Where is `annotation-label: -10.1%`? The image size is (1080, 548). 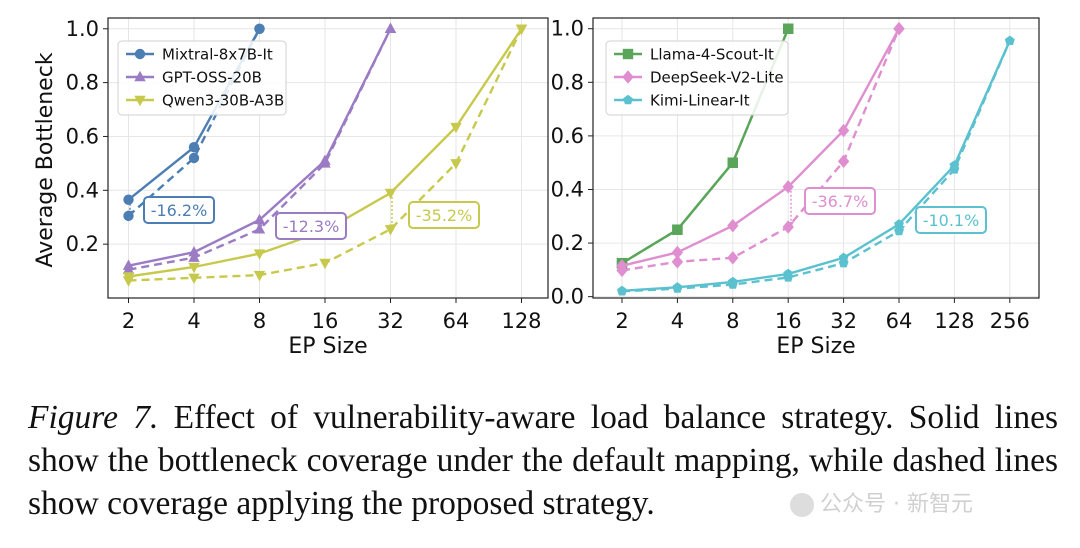 annotation-label: -10.1% is located at coordinates (951, 220).